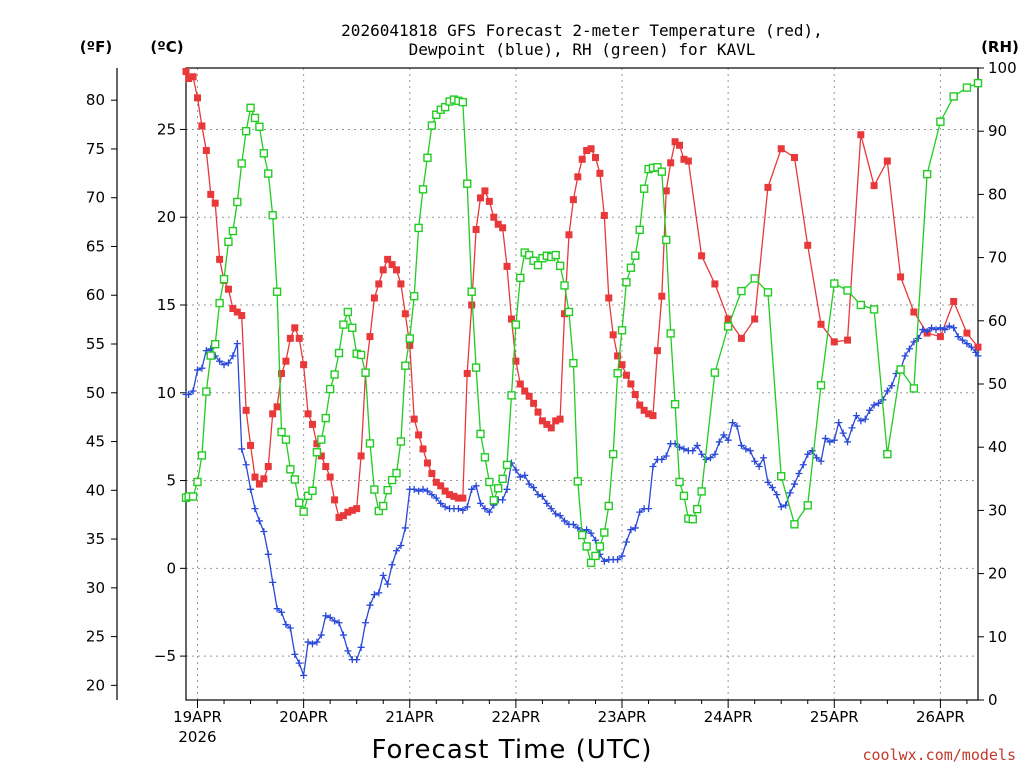  I want to click on rh-tick-label: 80, so click(997, 194).